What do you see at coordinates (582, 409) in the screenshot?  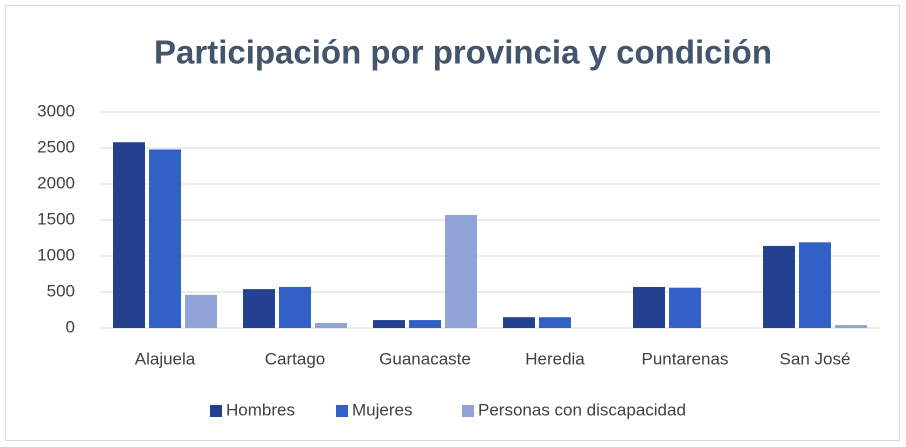 I see `legend-label: Personas con discapacidad` at bounding box center [582, 409].